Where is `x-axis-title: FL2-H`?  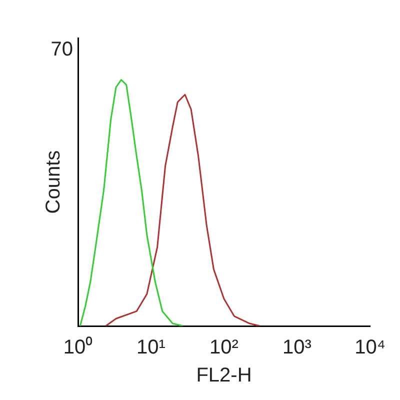
x-axis-title: FL2-H is located at coordinates (224, 375).